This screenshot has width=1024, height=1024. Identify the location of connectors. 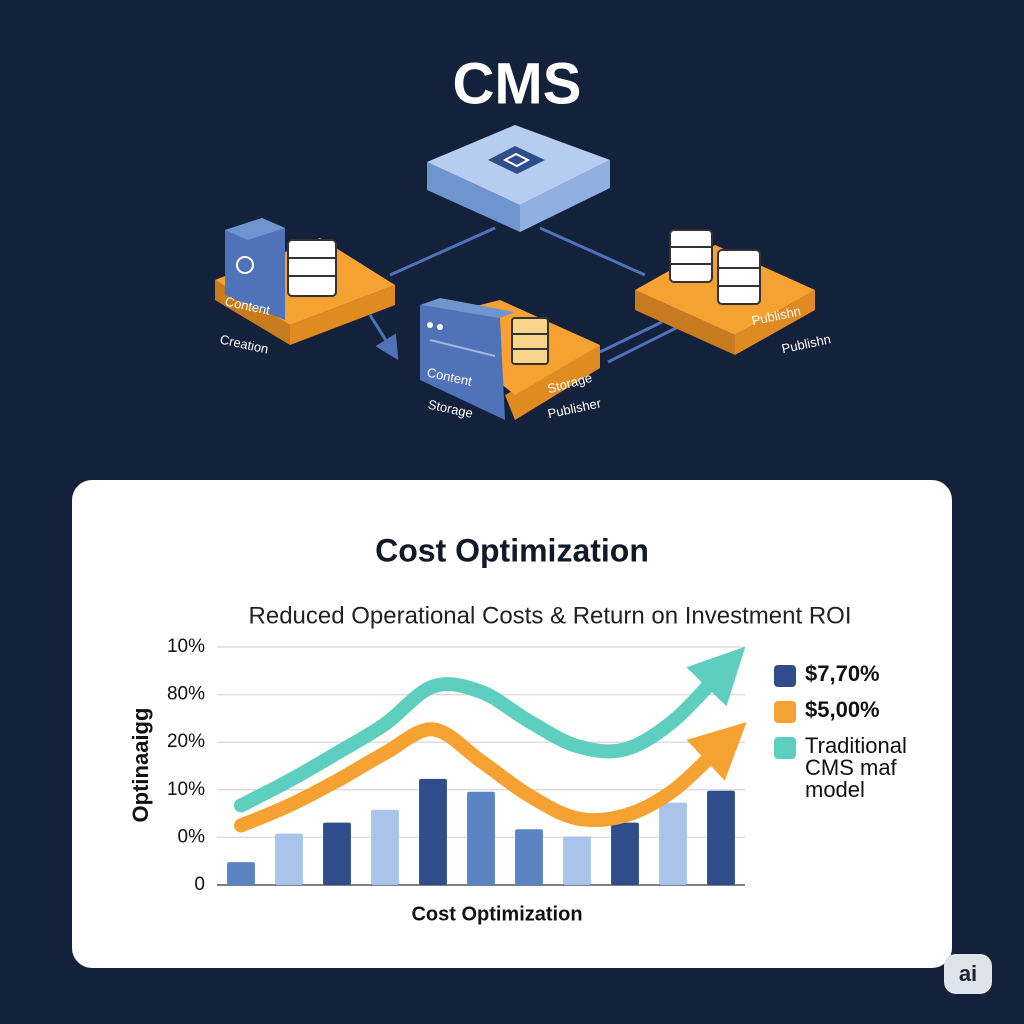
(524, 295).